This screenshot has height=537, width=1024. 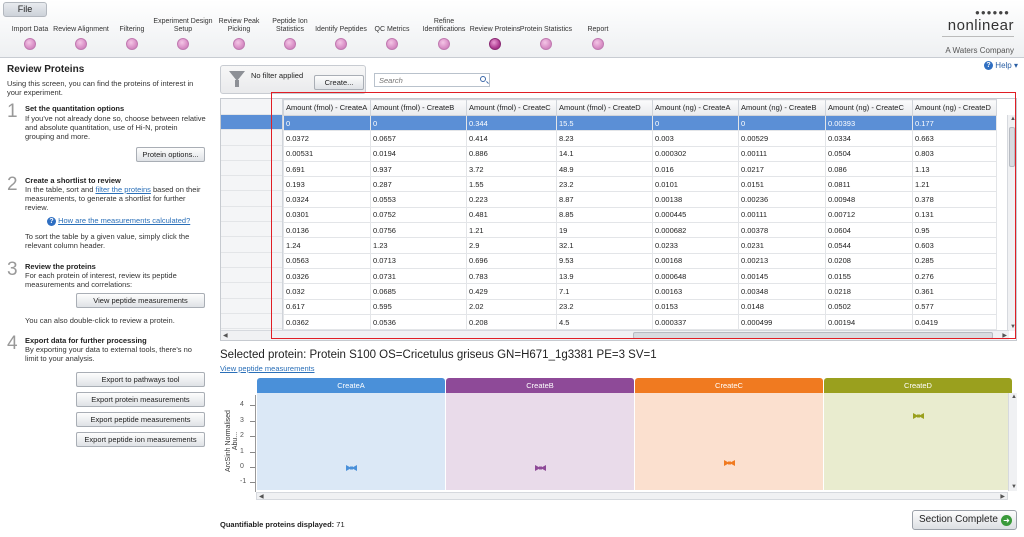 What do you see at coordinates (511, 123) in the screenshot?
I see `table-cell: 0.344` at bounding box center [511, 123].